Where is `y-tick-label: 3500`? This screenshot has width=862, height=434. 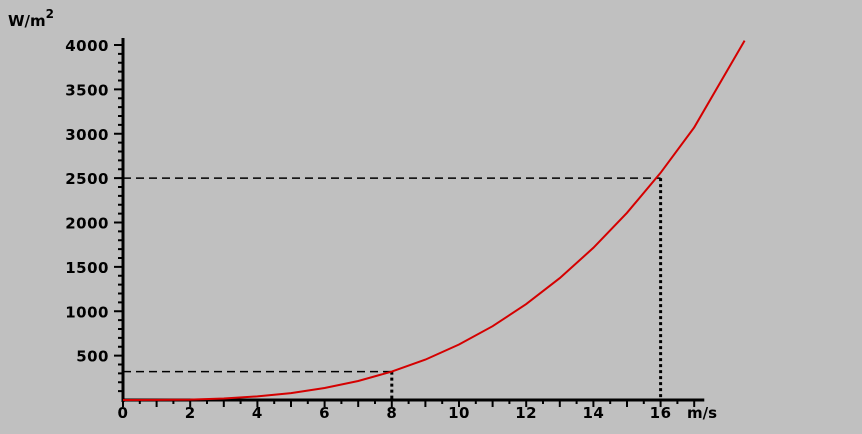
y-tick-label: 3500 is located at coordinates (87, 90).